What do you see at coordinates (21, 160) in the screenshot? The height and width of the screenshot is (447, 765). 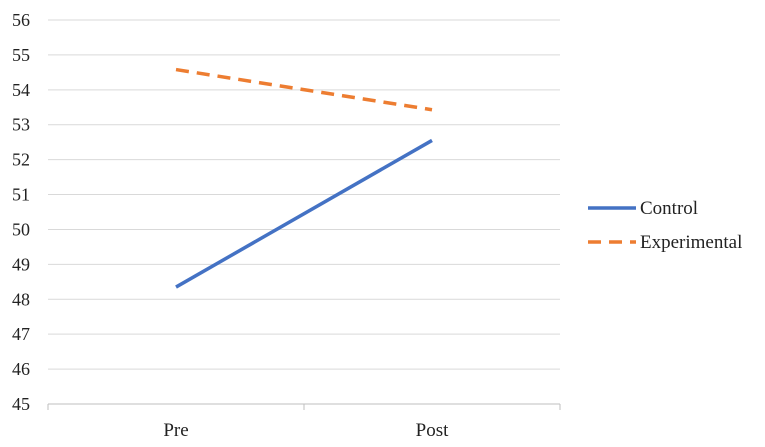 I see `y-tick-label: 52` at bounding box center [21, 160].